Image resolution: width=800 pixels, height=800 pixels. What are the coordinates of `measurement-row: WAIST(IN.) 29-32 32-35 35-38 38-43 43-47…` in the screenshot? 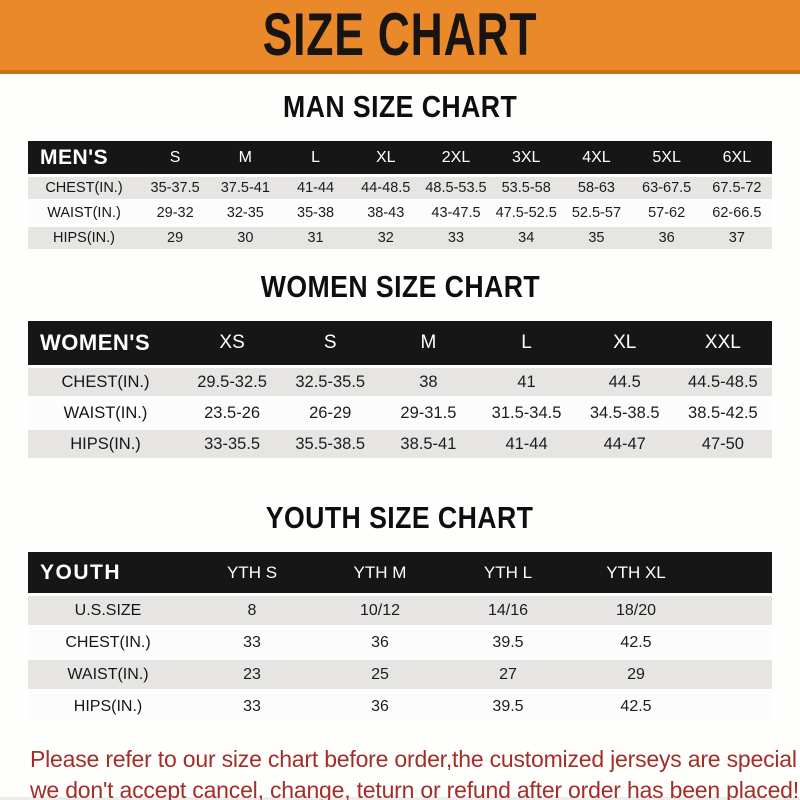 It's located at (400, 213).